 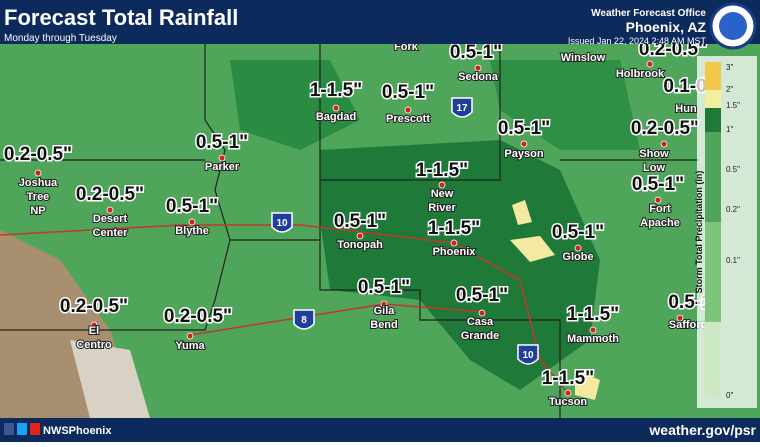 I want to click on city-name: Desert, so click(x=110, y=219).